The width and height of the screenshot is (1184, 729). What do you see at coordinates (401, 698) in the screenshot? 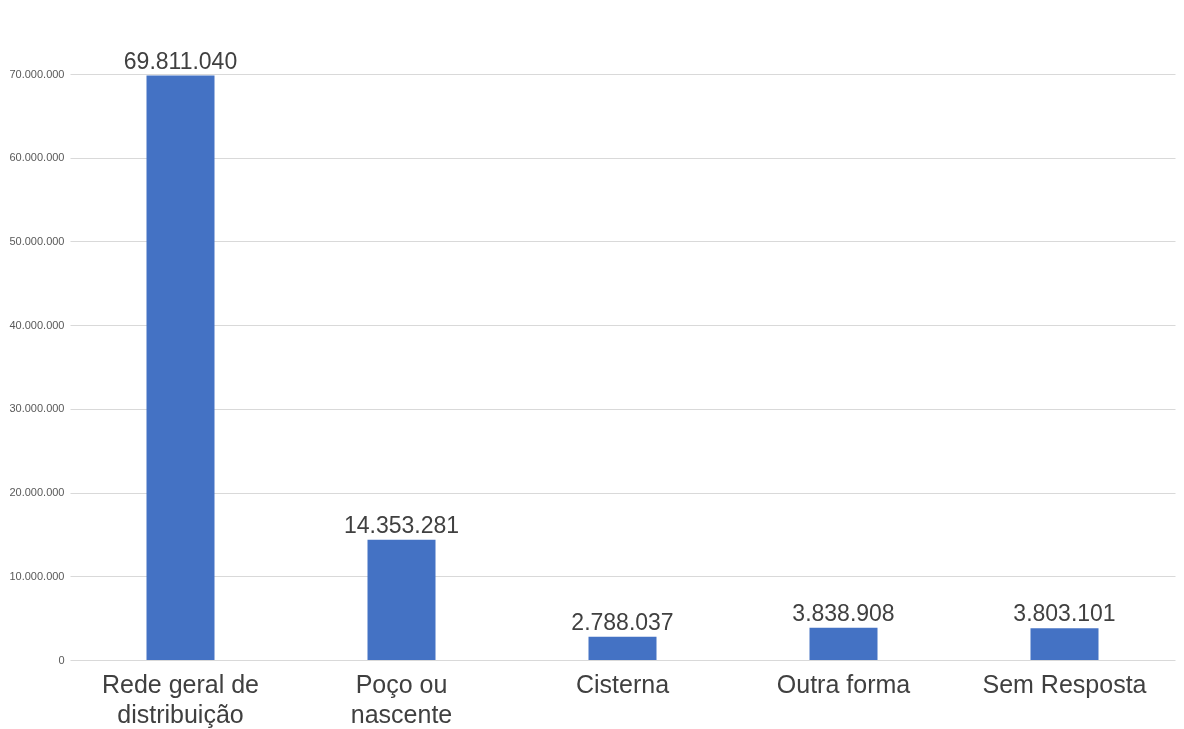
I see `x-tick-label: Poço ou nascente` at bounding box center [401, 698].